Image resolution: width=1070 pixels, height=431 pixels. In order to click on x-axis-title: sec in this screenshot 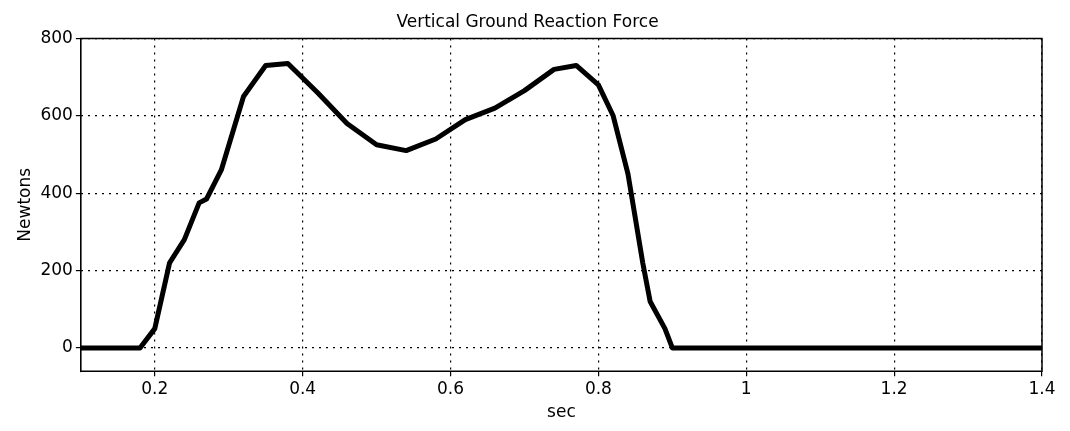, I will do `click(561, 411)`.